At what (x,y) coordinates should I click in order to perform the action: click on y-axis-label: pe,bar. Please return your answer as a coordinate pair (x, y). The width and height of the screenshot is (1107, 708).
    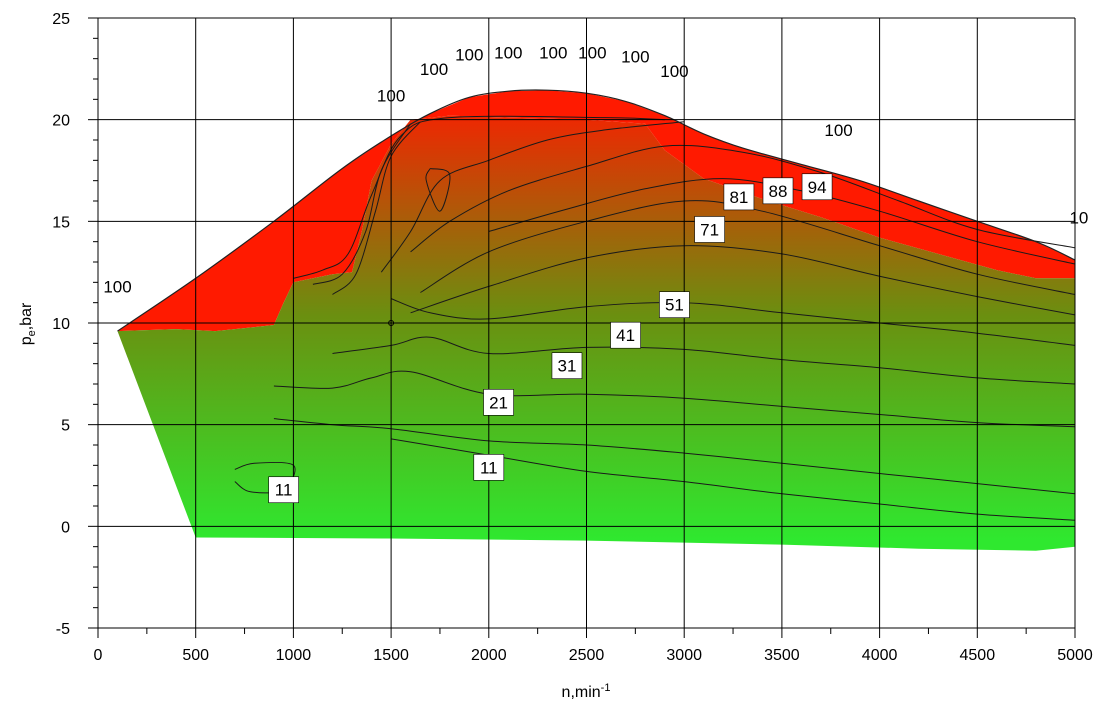
    Looking at the image, I should click on (28, 323).